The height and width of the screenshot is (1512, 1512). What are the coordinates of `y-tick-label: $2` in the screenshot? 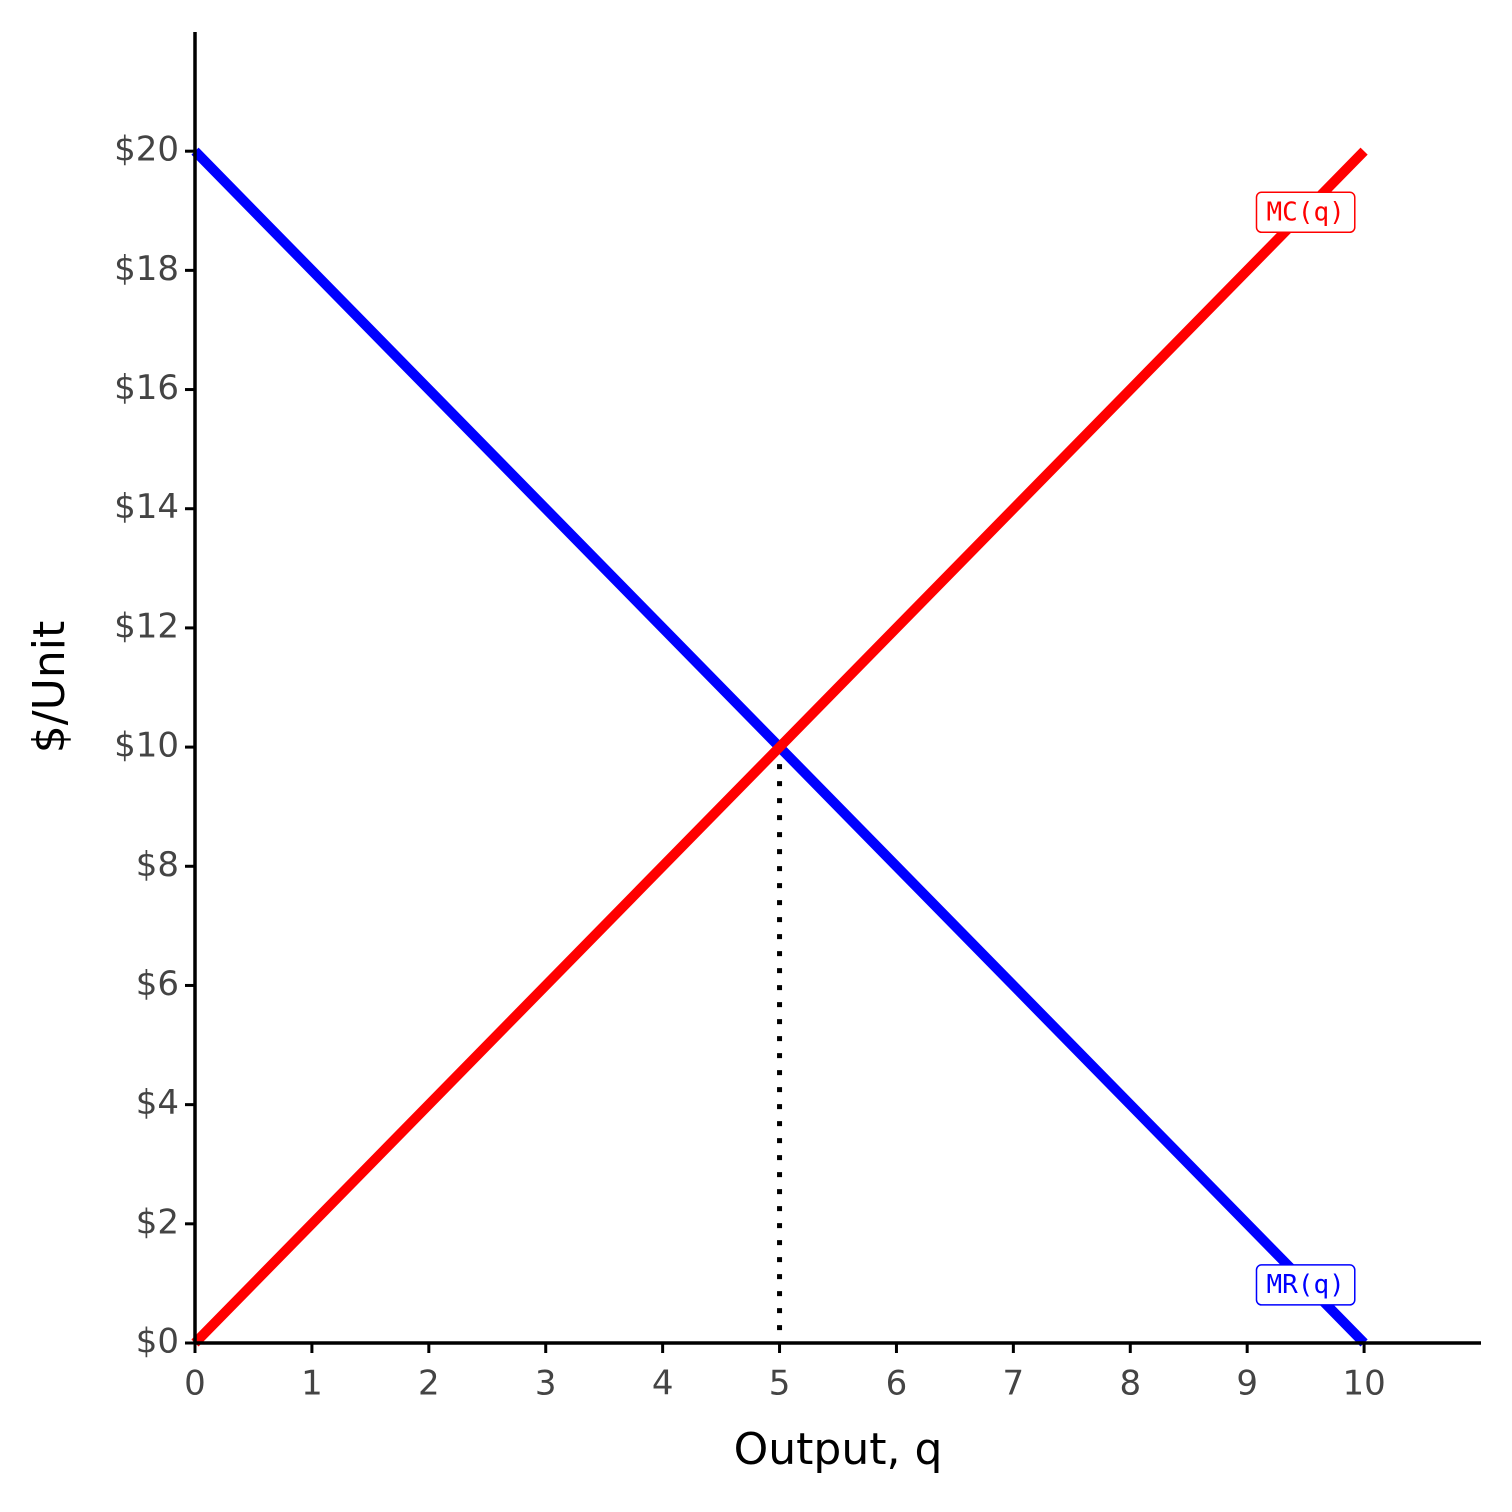 It's located at (157, 1222).